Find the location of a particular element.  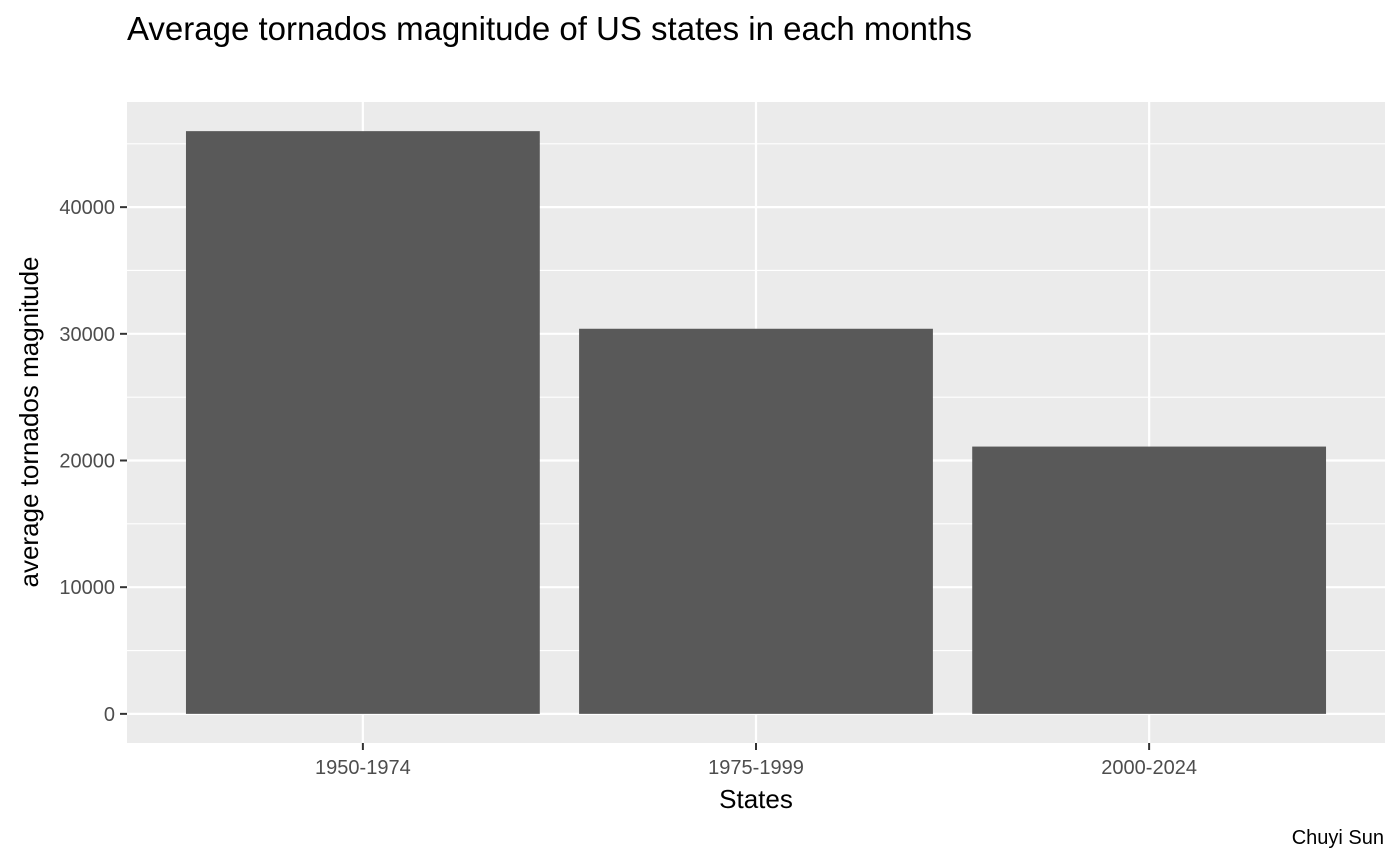

x-axis: 1950-1974 1975-1999 2000-2024 is located at coordinates (756, 761).